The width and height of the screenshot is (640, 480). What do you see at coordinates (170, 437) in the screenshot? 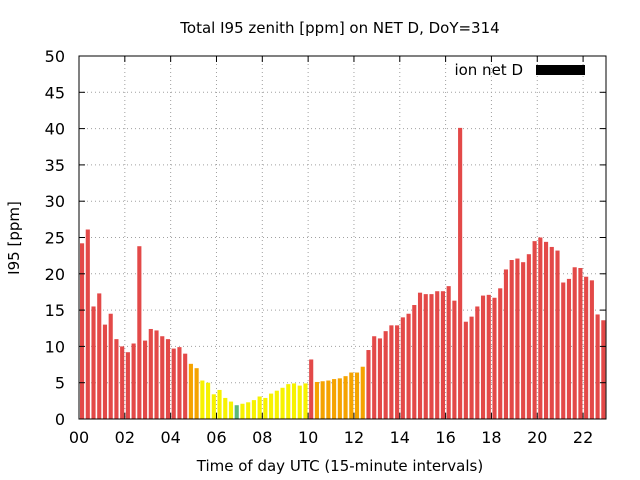
I see `x-tick-label: 04` at bounding box center [170, 437].